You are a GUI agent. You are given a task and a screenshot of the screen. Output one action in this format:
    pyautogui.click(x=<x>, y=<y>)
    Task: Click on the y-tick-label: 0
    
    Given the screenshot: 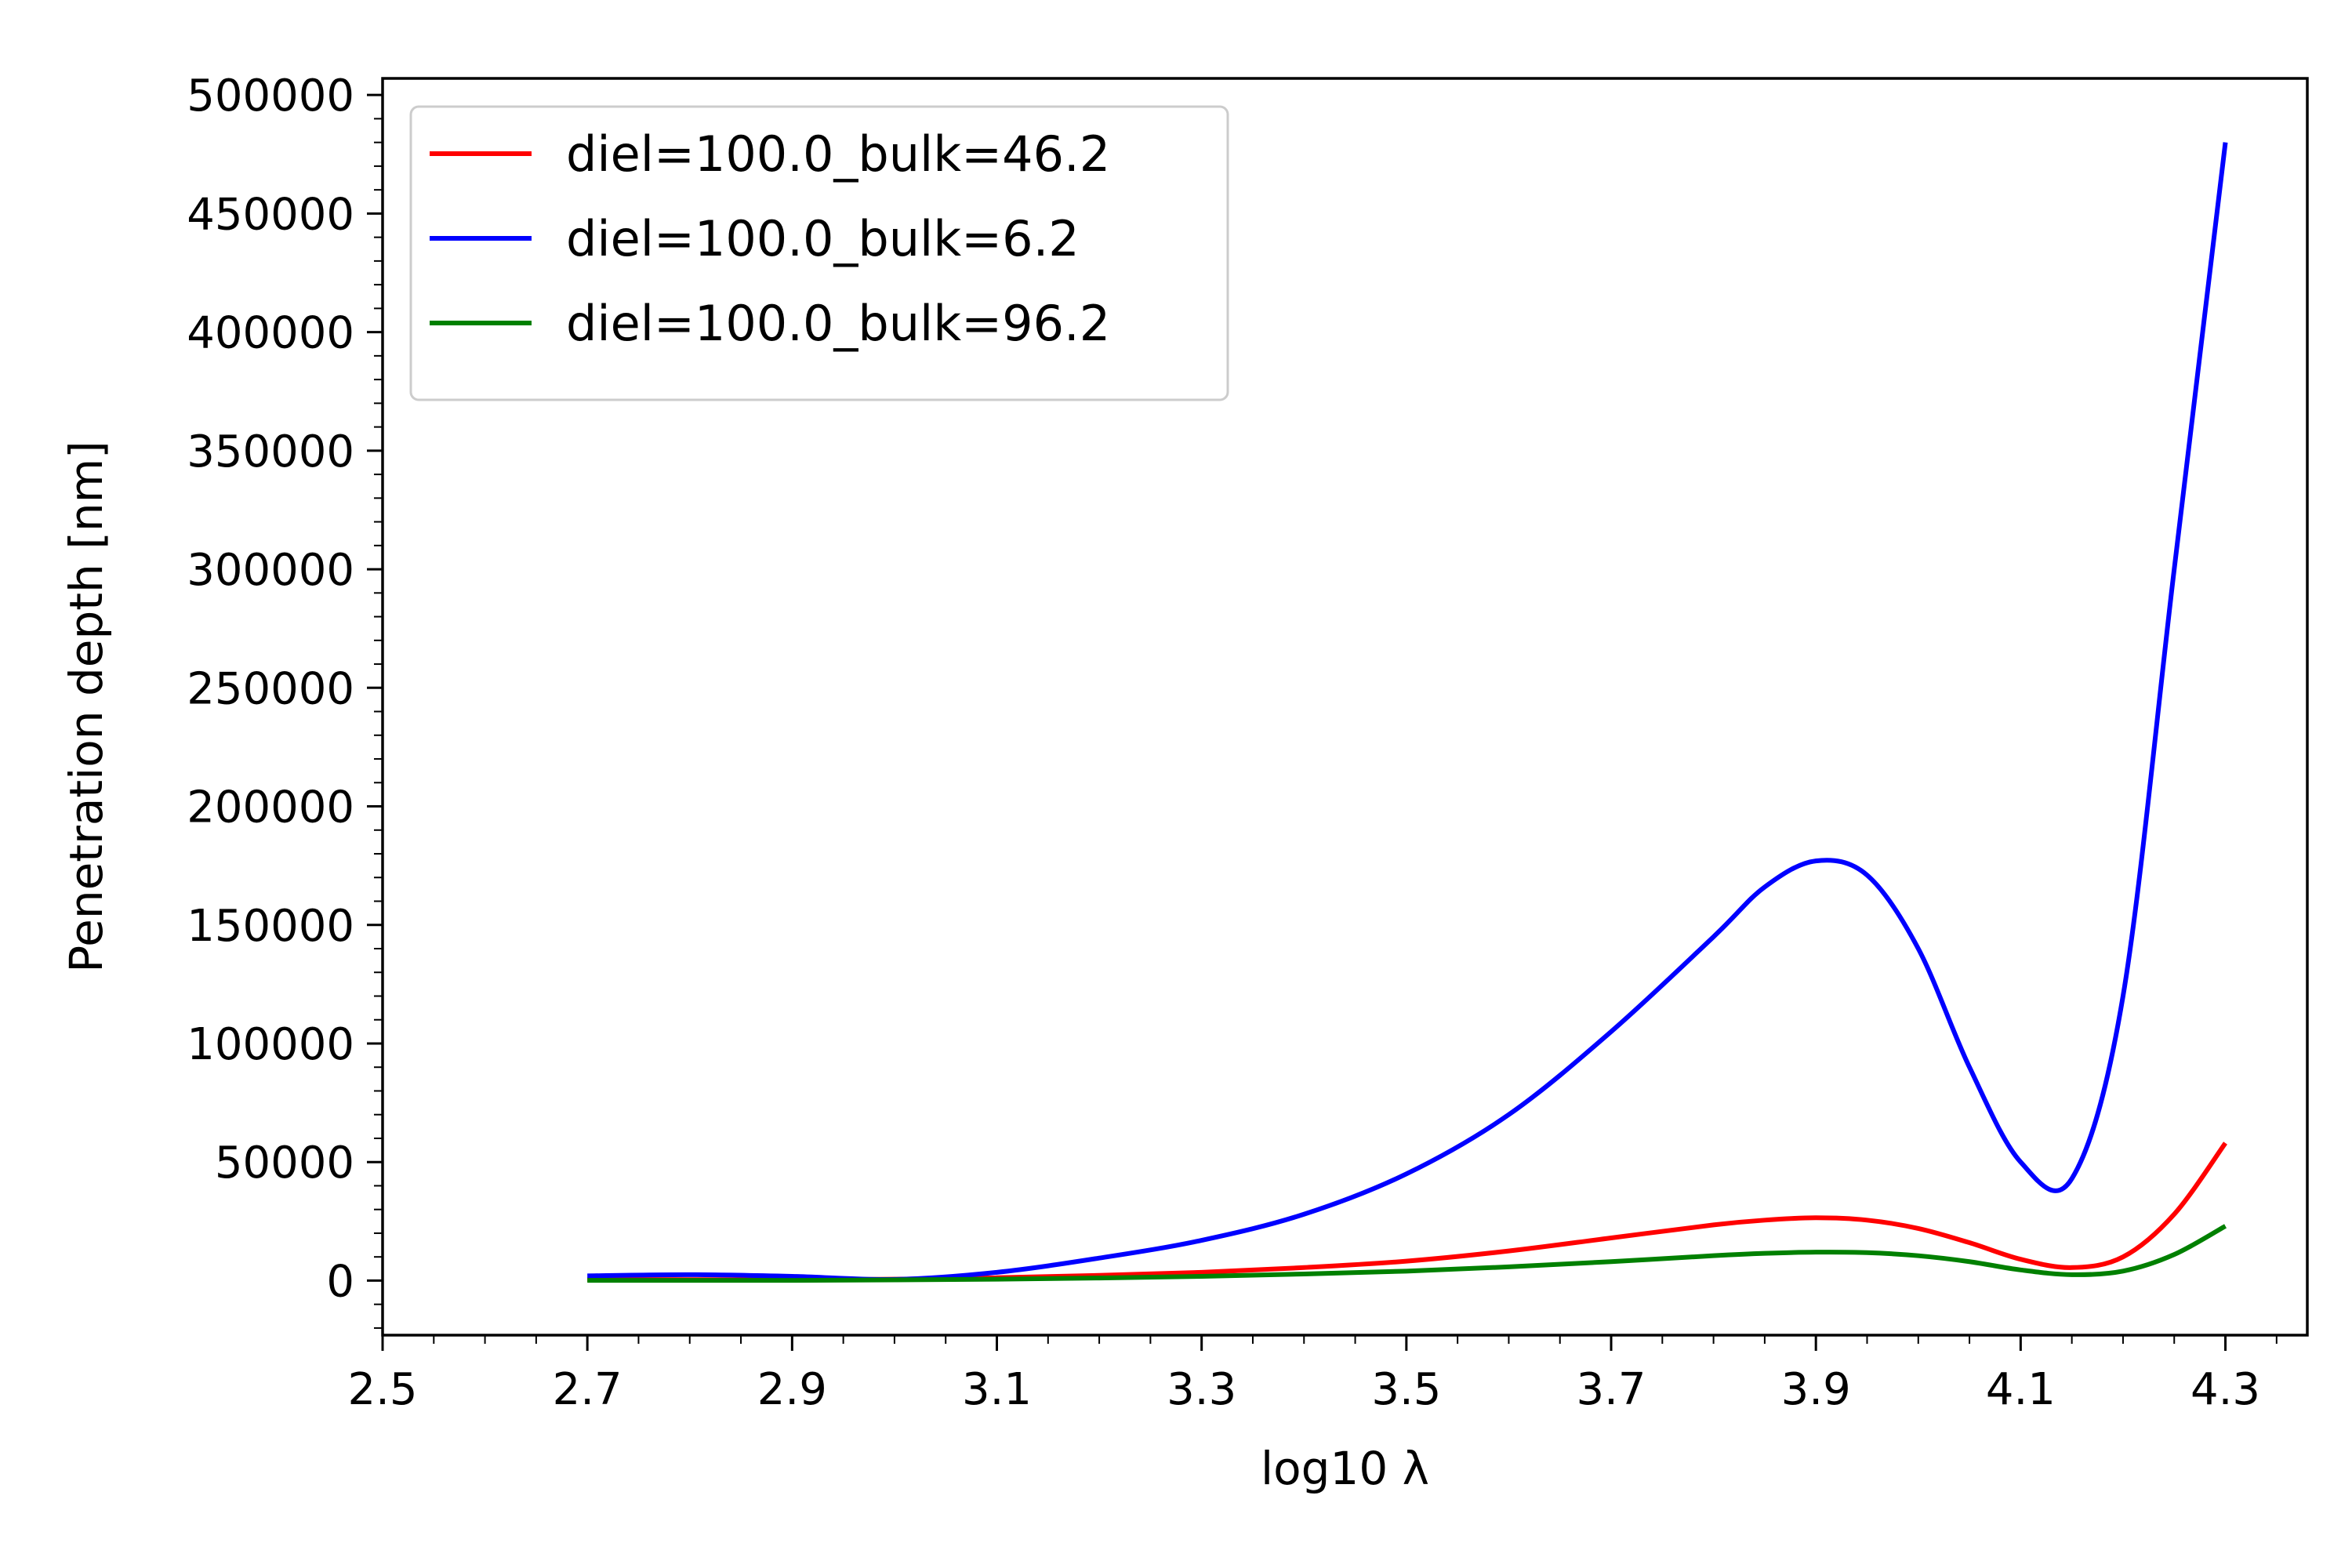 What is the action you would take?
    pyautogui.click(x=340, y=1281)
    